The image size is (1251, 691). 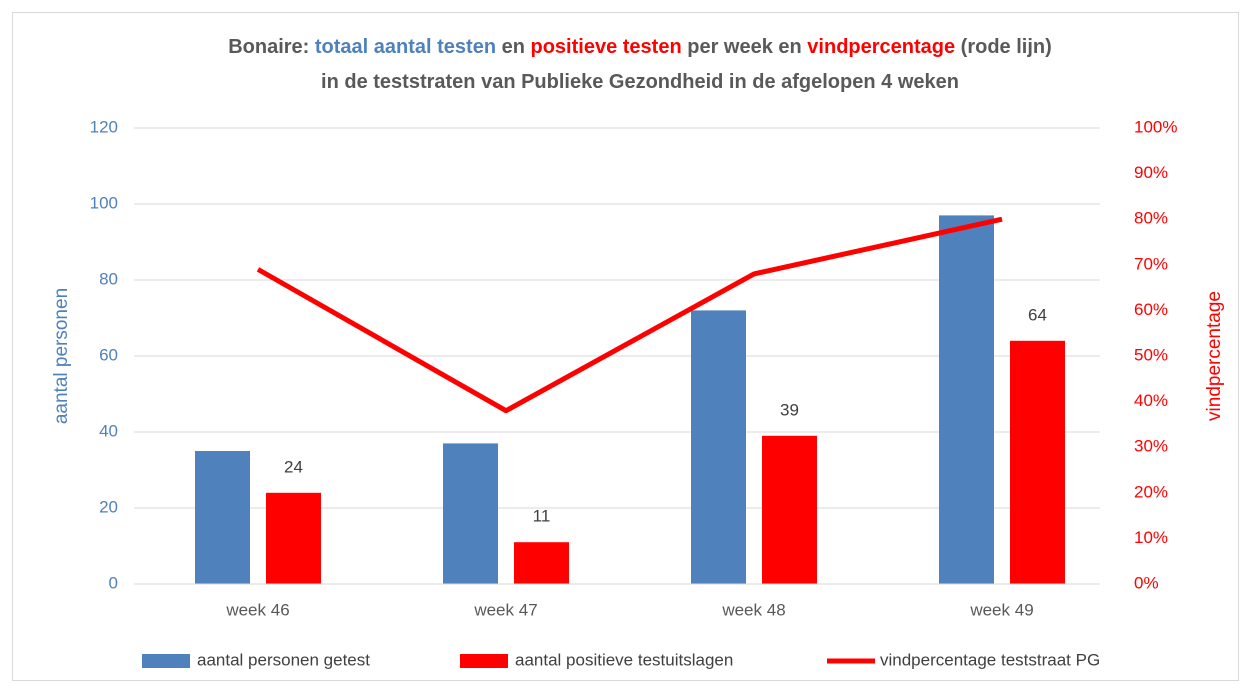 I want to click on legend-label: aantal positieve testuitslagen, so click(x=624, y=659).